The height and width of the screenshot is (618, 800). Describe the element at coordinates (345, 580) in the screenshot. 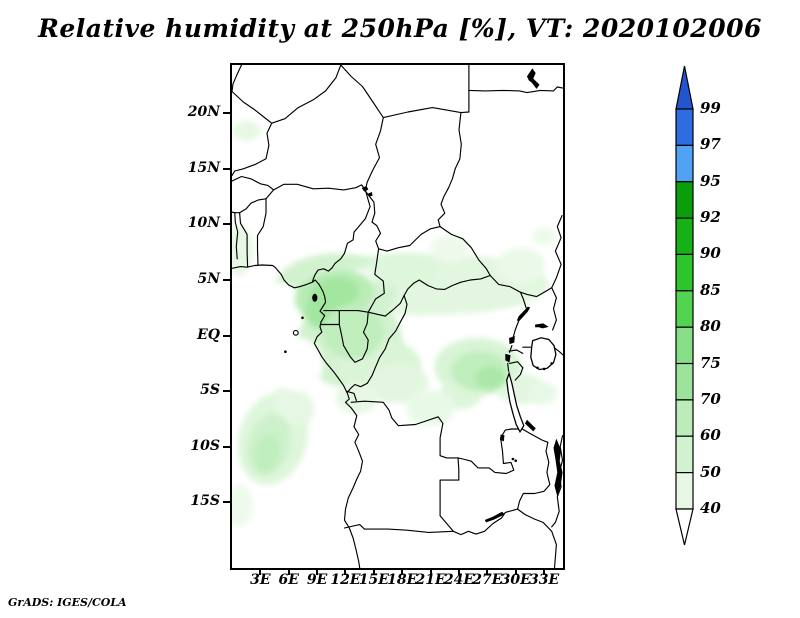

I see `x-axis-tick-label: 12E` at that location.